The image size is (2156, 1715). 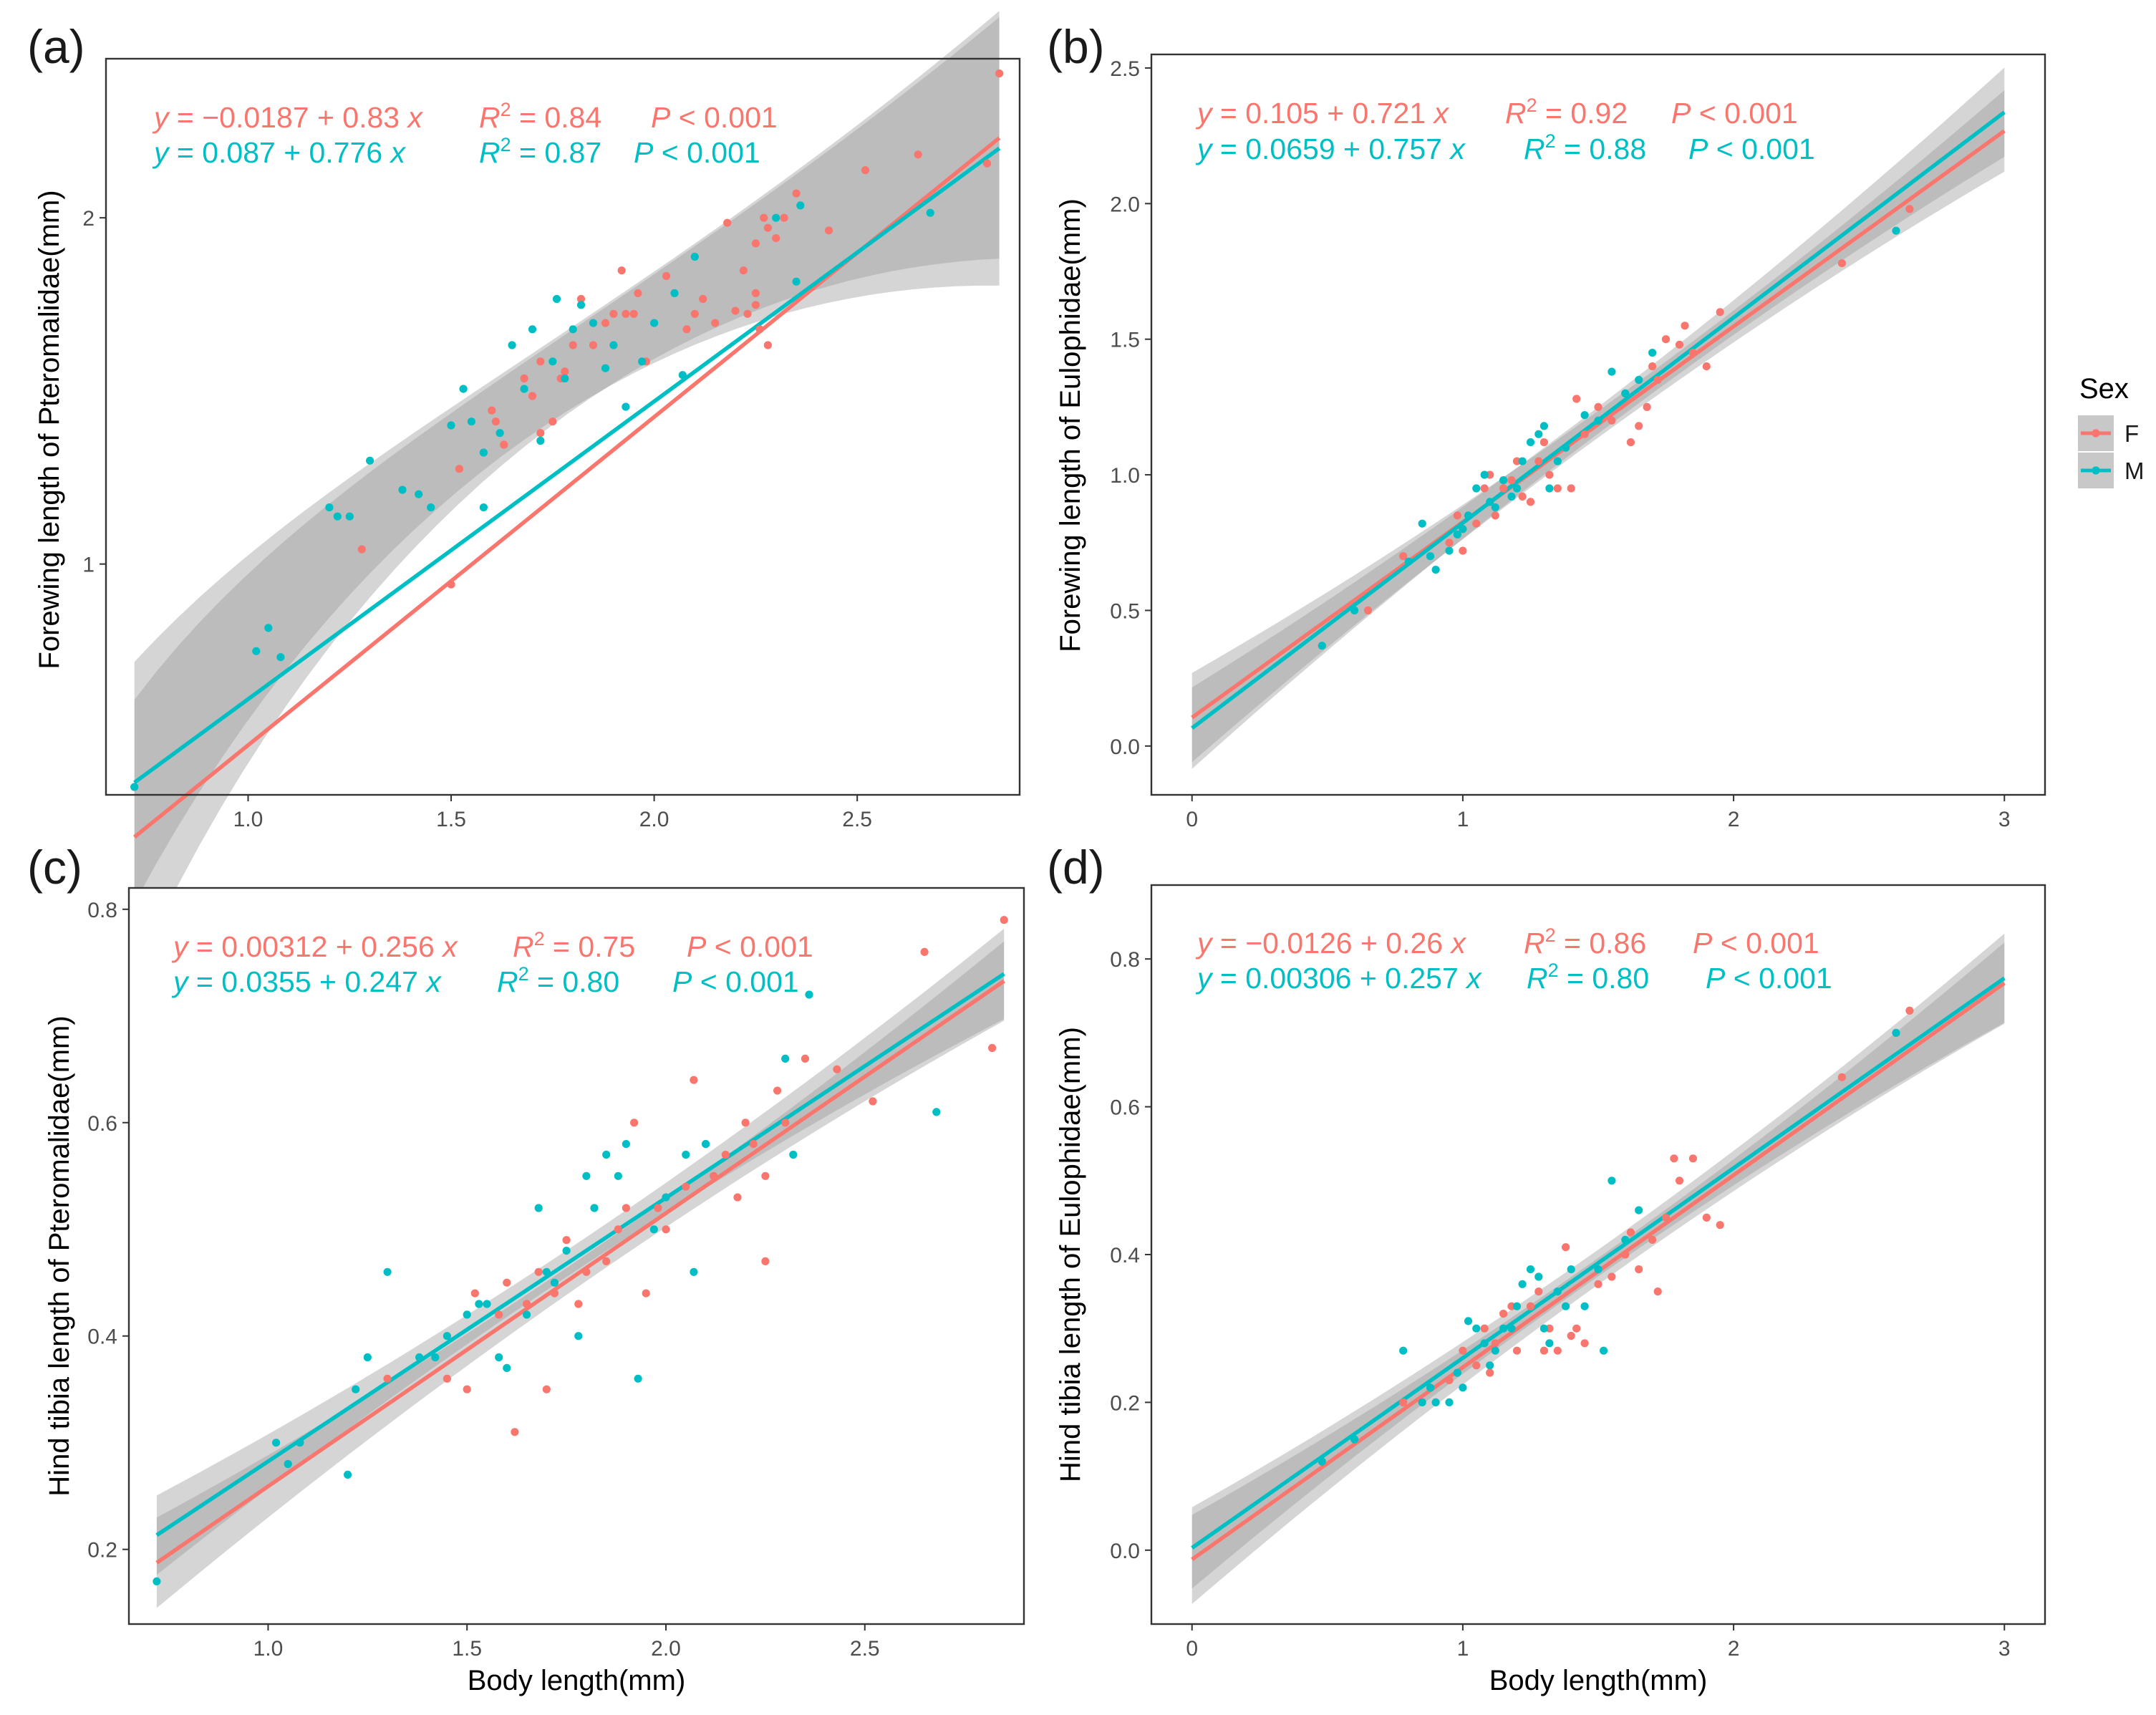 I want to click on equation-F: y = −0.0126 + 0.26 x, so click(x=1331, y=944).